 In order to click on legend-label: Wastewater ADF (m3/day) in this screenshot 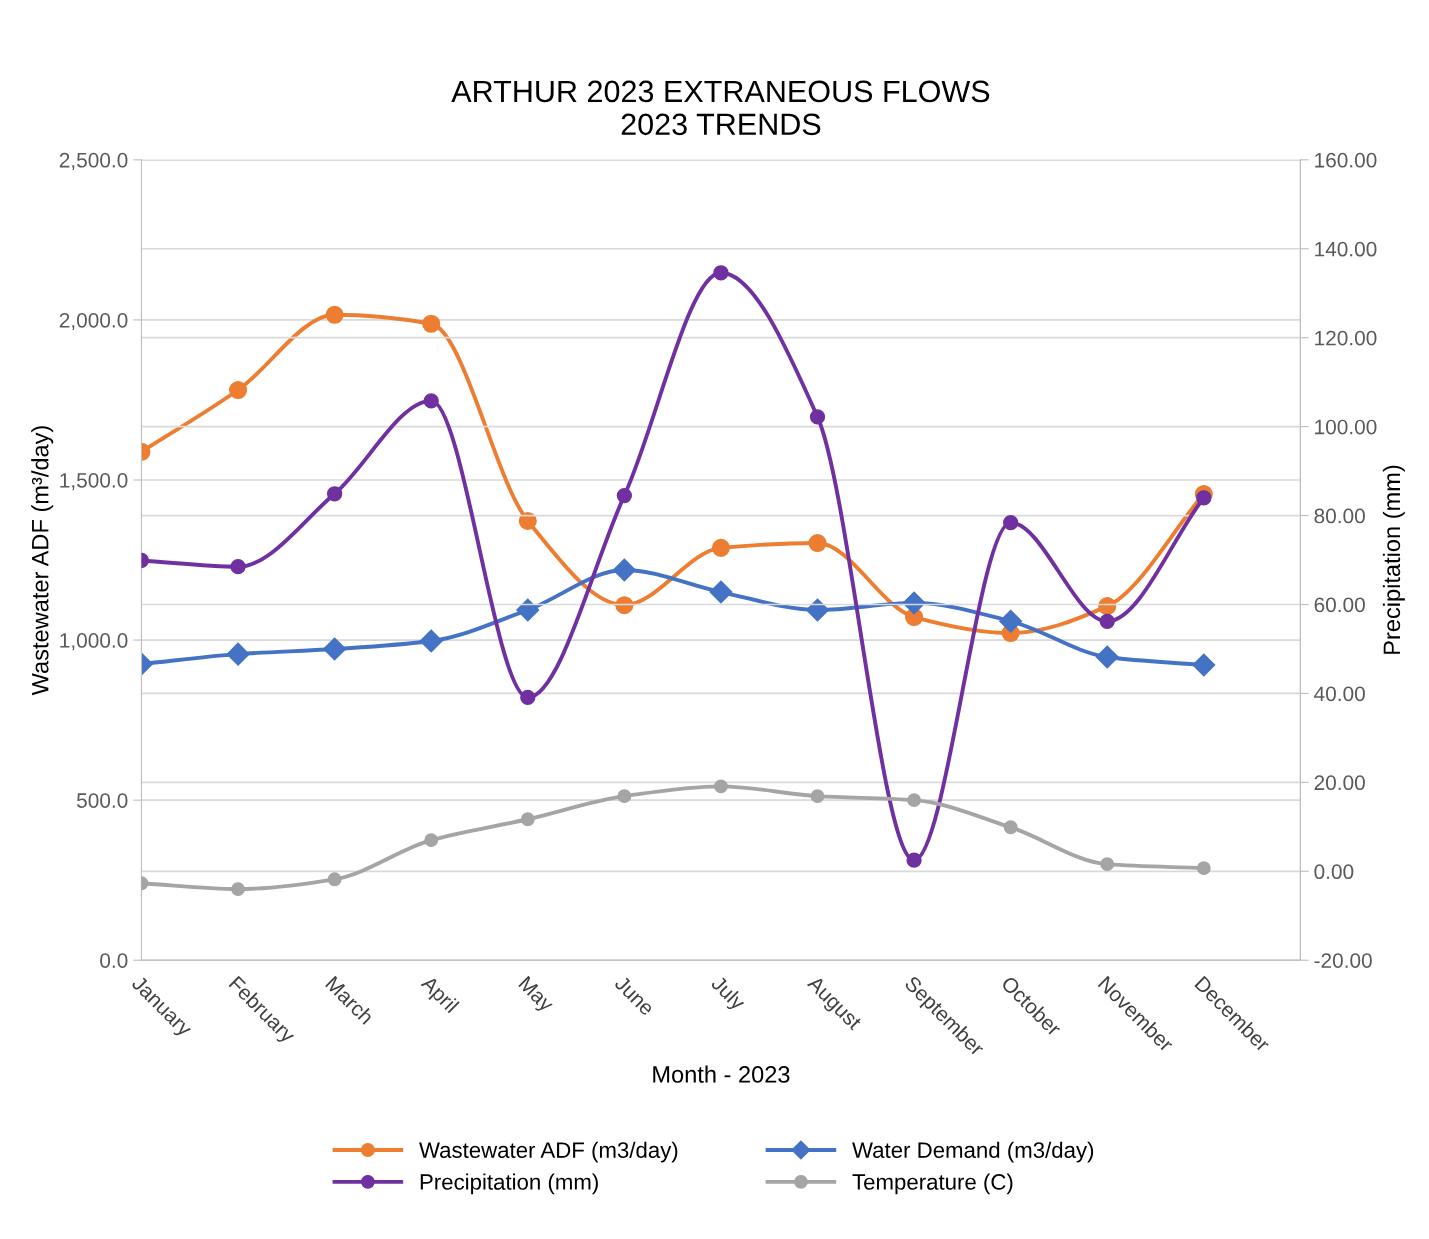, I will do `click(548, 1152)`.